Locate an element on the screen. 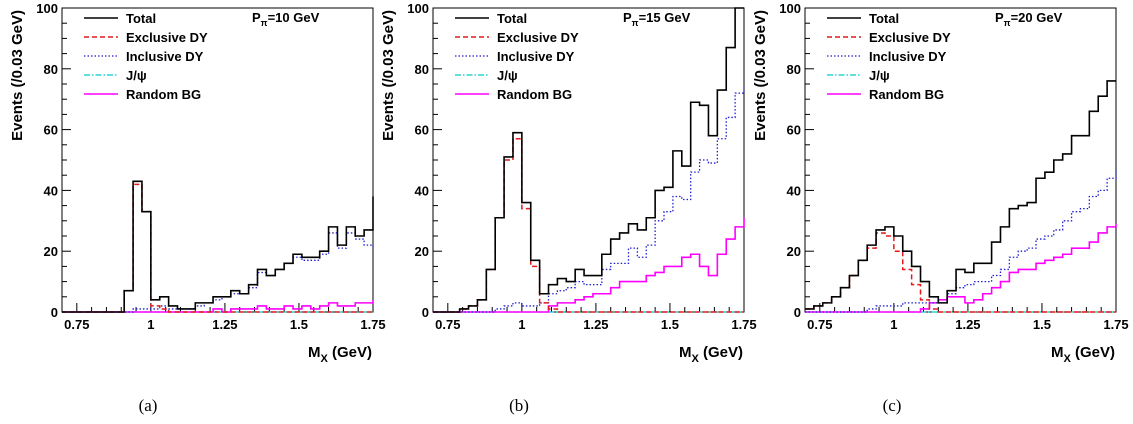 This screenshot has height=424, width=1133. momentum-annotation: Pπ=15 GeV is located at coordinates (657, 19).